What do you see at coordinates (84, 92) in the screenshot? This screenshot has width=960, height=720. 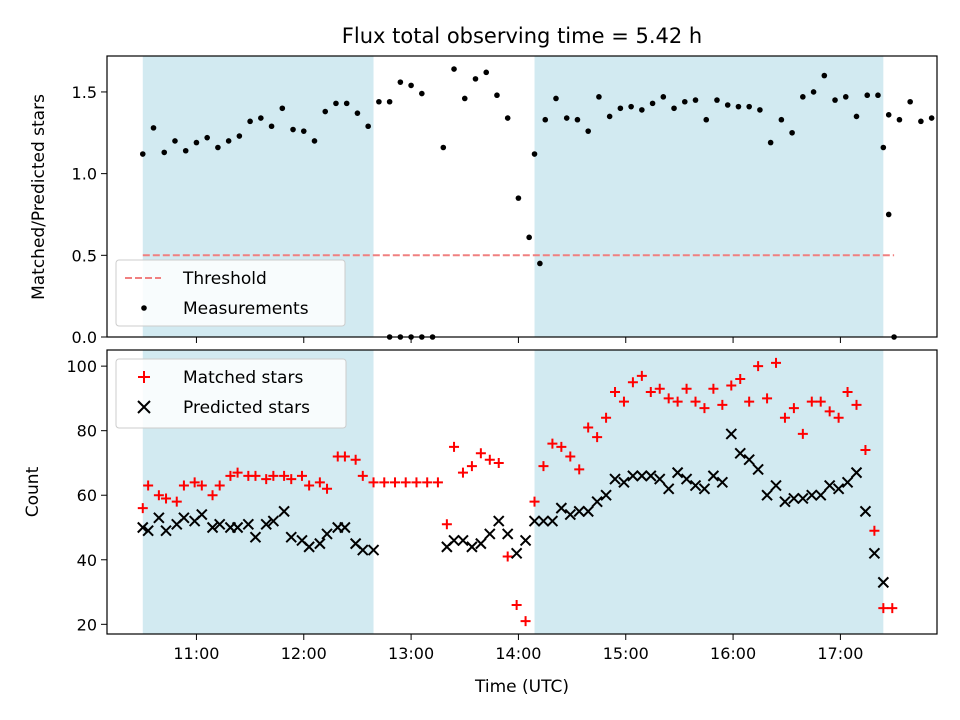 I see `y-tick-label: 1.5` at bounding box center [84, 92].